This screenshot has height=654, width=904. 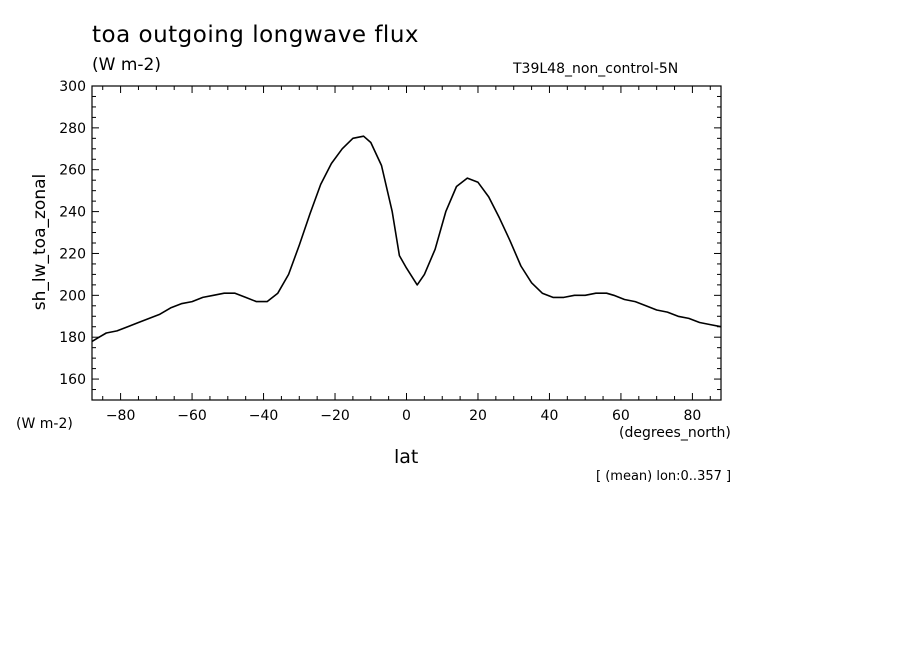 What do you see at coordinates (44, 424) in the screenshot?
I see `y-axis-units: (W m-2)` at bounding box center [44, 424].